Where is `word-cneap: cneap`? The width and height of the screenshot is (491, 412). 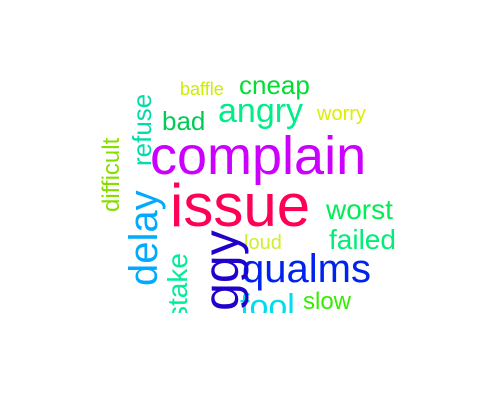 word-cneap: cneap is located at coordinates (274, 85).